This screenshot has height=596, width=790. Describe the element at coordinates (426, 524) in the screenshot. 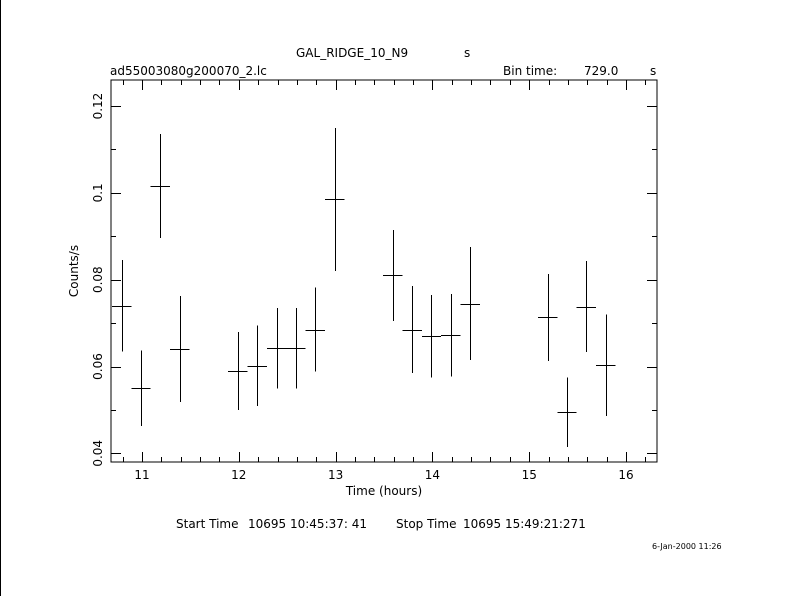

I see `stop-time-label: Stop Time` at that location.